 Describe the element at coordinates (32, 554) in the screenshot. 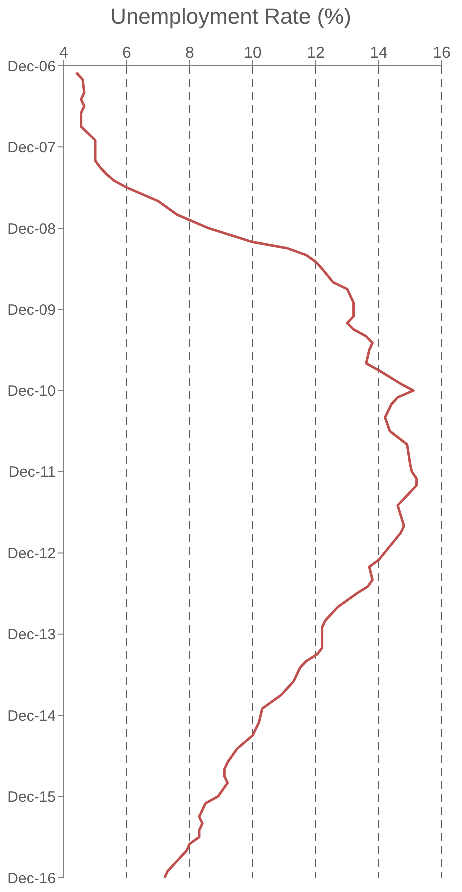

I see `y-tick-label: Dec-12` at that location.